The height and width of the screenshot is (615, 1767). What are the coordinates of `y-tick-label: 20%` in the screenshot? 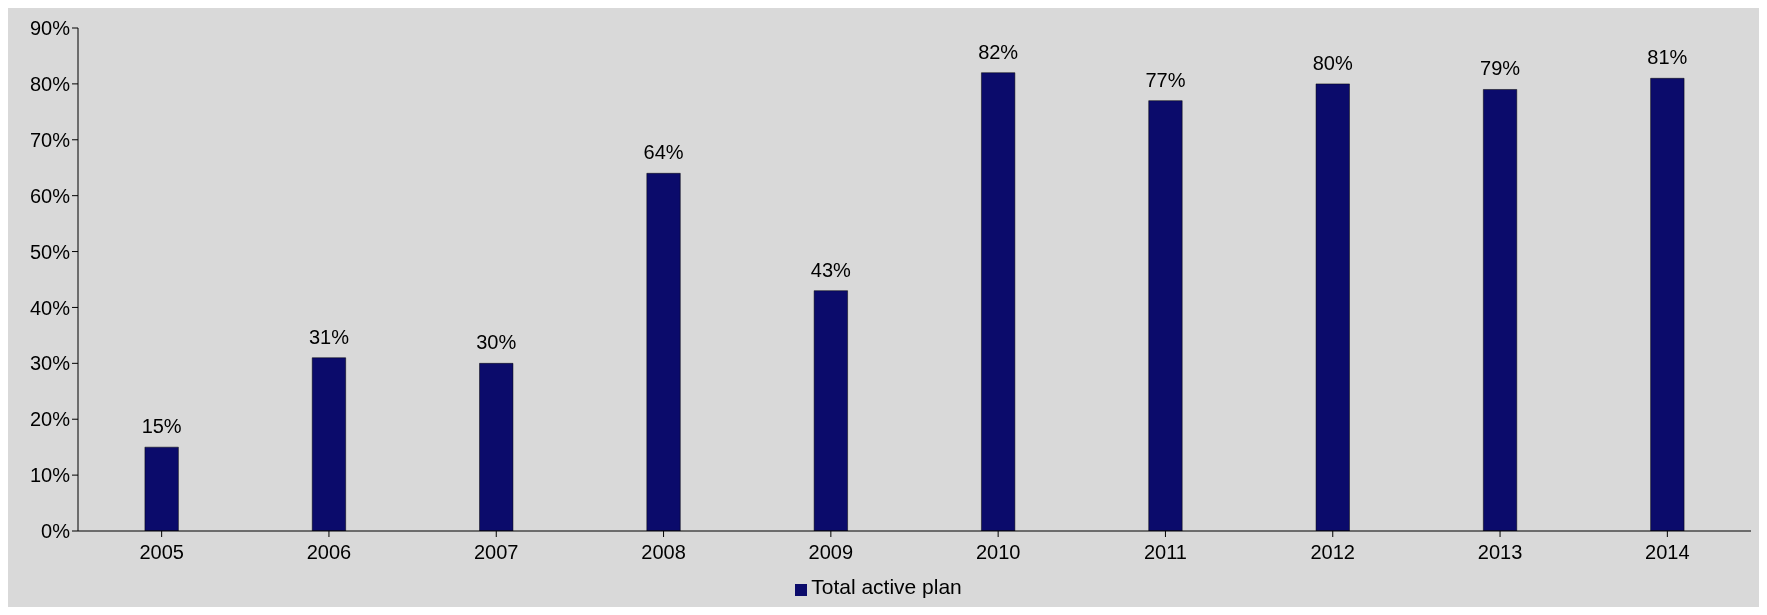 It's located at (50, 419).